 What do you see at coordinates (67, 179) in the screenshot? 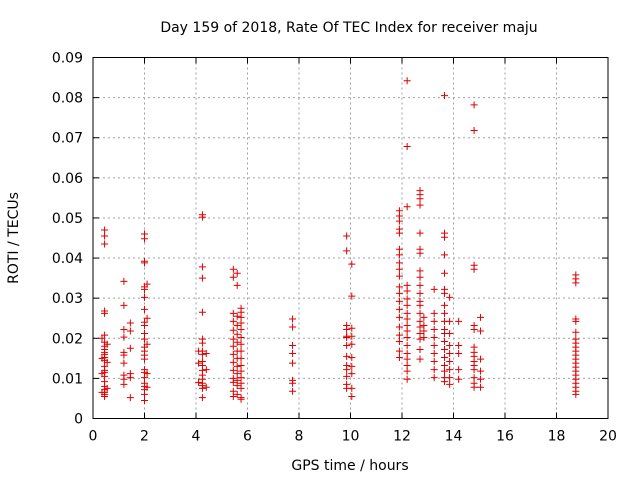
I see `y-tick-label: 0.06` at bounding box center [67, 179].